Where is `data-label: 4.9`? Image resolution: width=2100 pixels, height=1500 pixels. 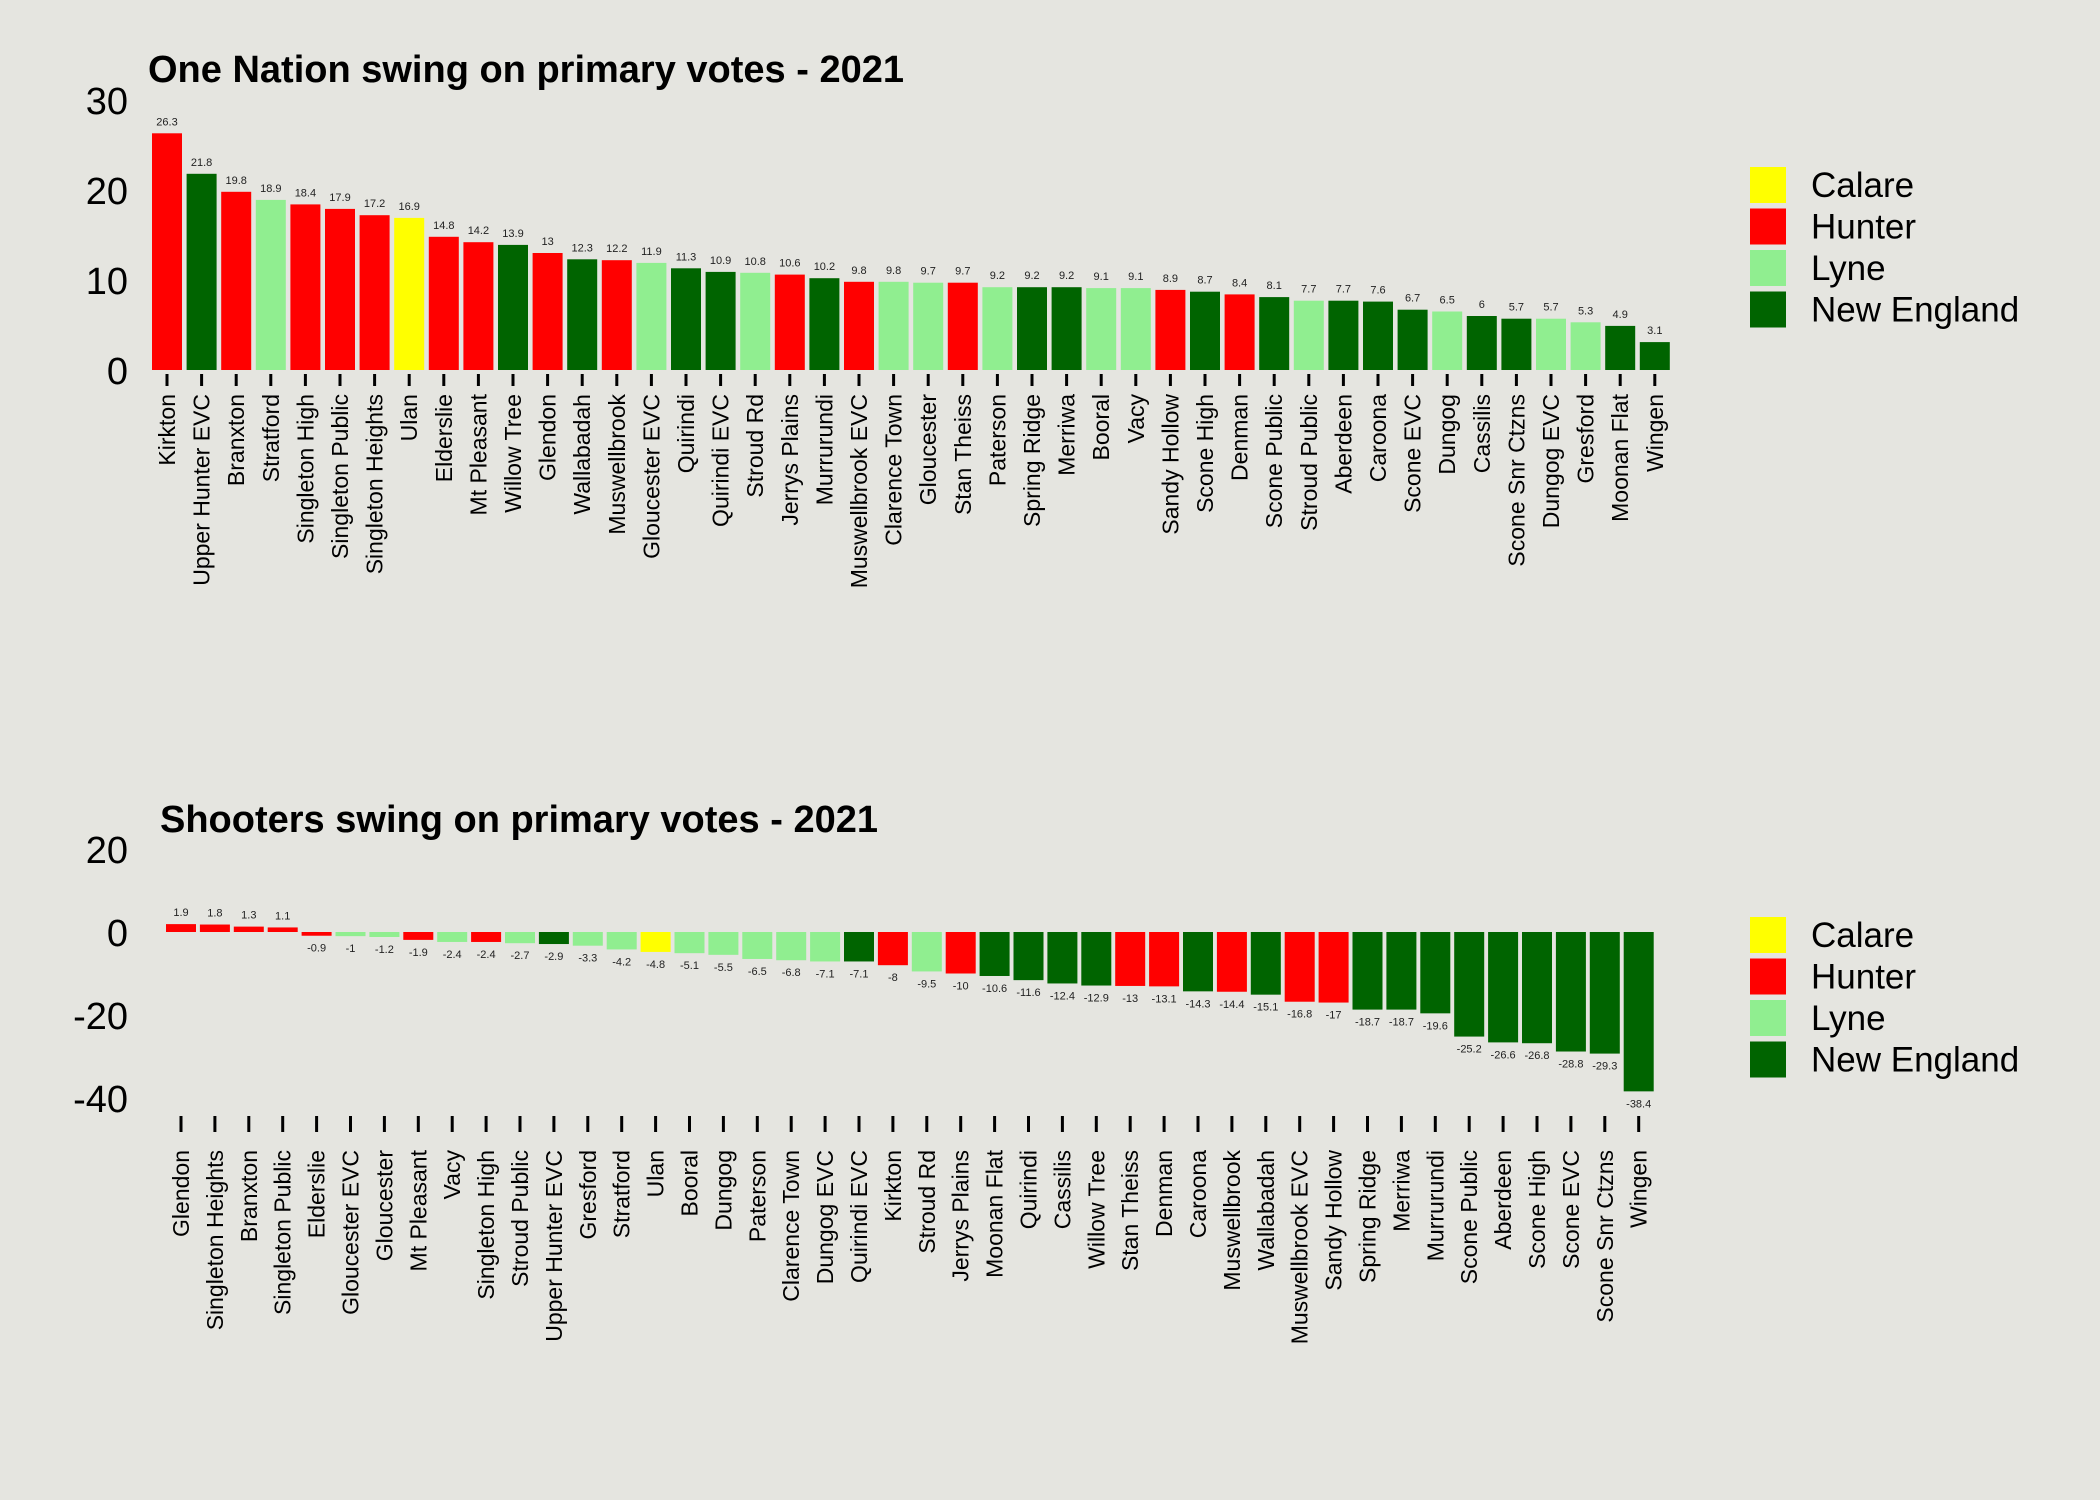
data-label: 4.9 is located at coordinates (1620, 315).